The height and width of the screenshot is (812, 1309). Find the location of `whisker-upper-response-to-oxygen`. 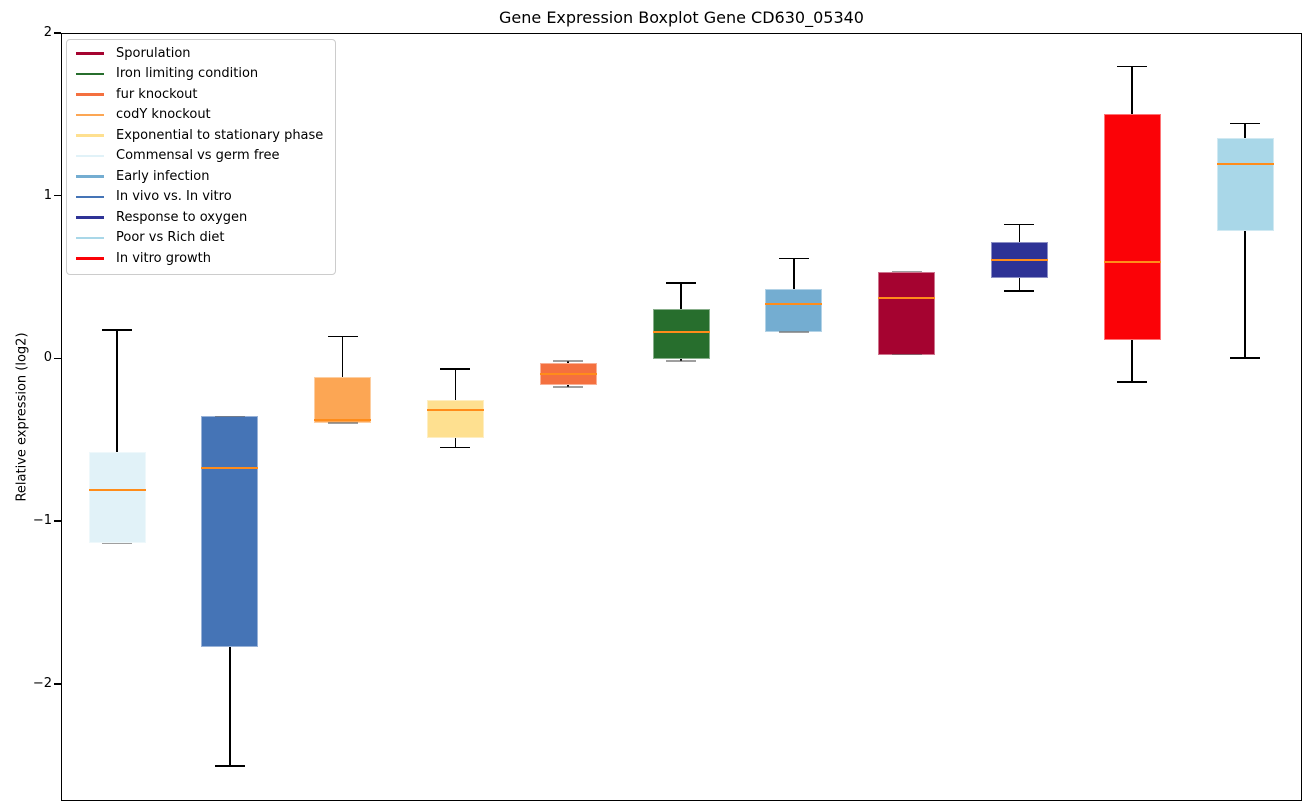

whisker-upper-response-to-oxygen is located at coordinates (1019, 233).